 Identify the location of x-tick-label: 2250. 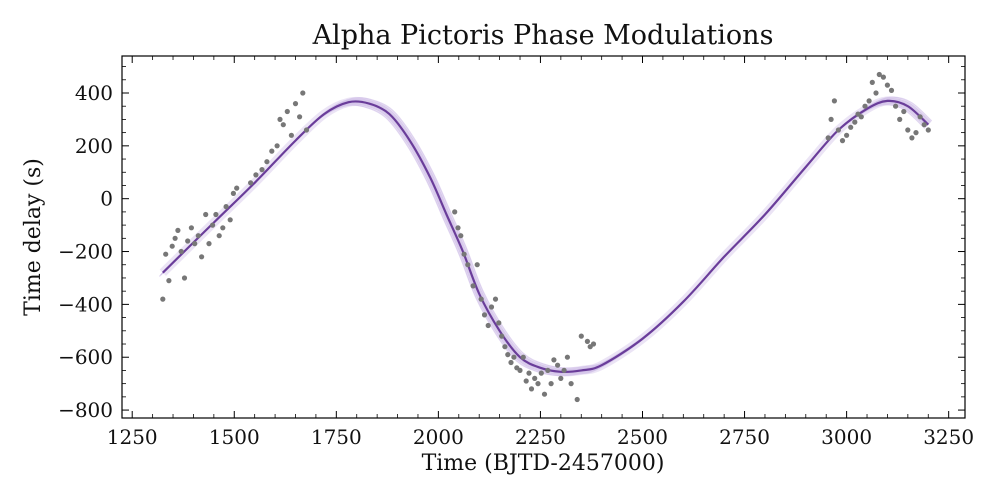
(540, 437).